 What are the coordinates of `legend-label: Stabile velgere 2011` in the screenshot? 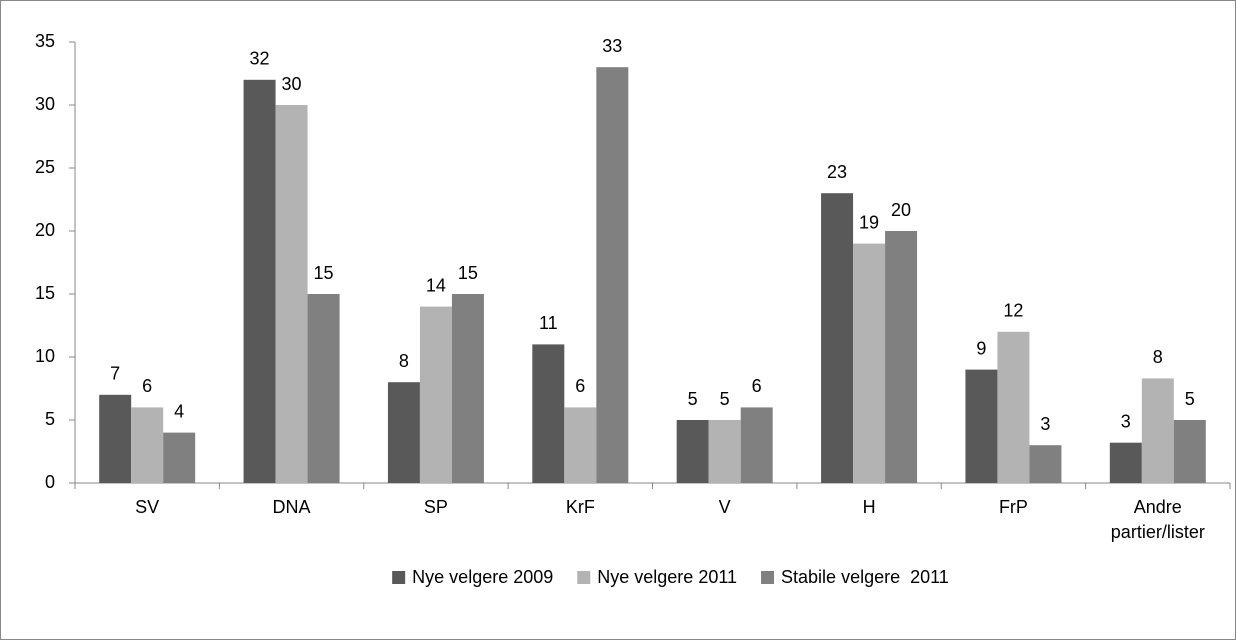 It's located at (865, 577).